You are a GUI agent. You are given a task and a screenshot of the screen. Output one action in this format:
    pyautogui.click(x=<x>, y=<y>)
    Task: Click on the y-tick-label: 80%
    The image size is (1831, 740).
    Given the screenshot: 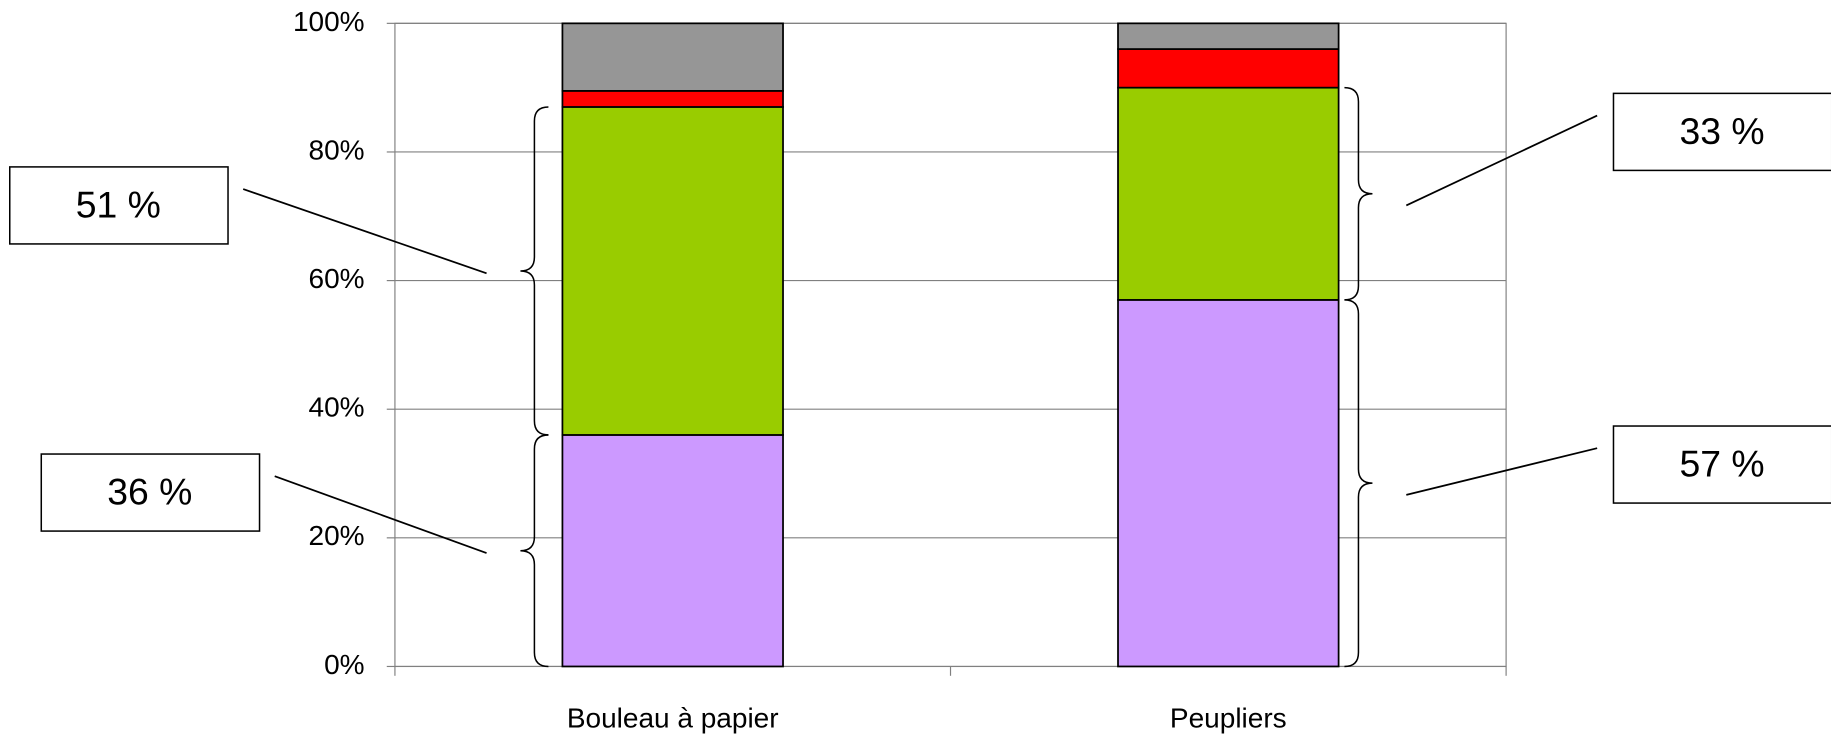 What is the action you would take?
    pyautogui.click(x=337, y=149)
    